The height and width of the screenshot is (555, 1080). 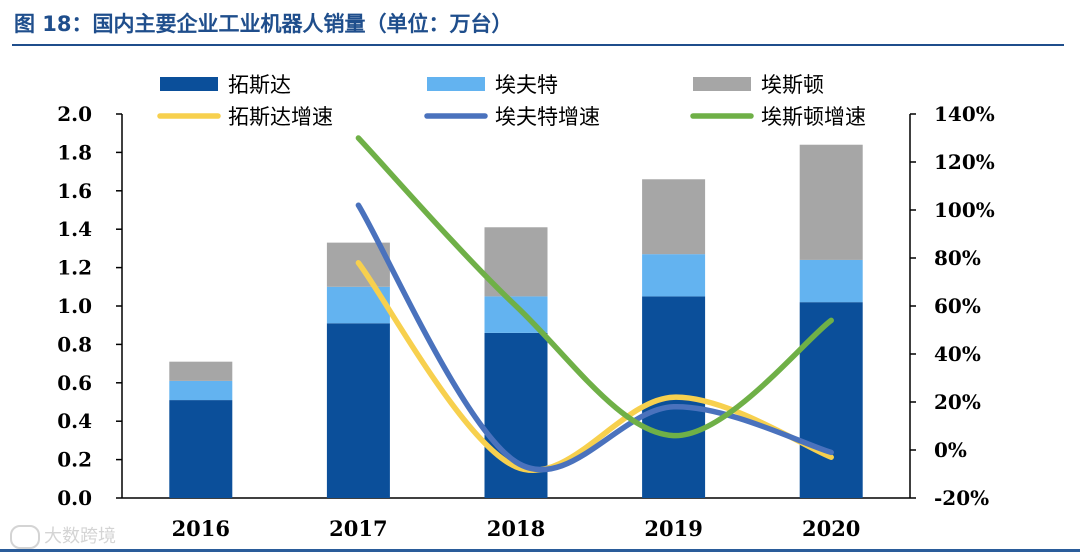 I want to click on right-tick-label: 20%, so click(x=957, y=402).